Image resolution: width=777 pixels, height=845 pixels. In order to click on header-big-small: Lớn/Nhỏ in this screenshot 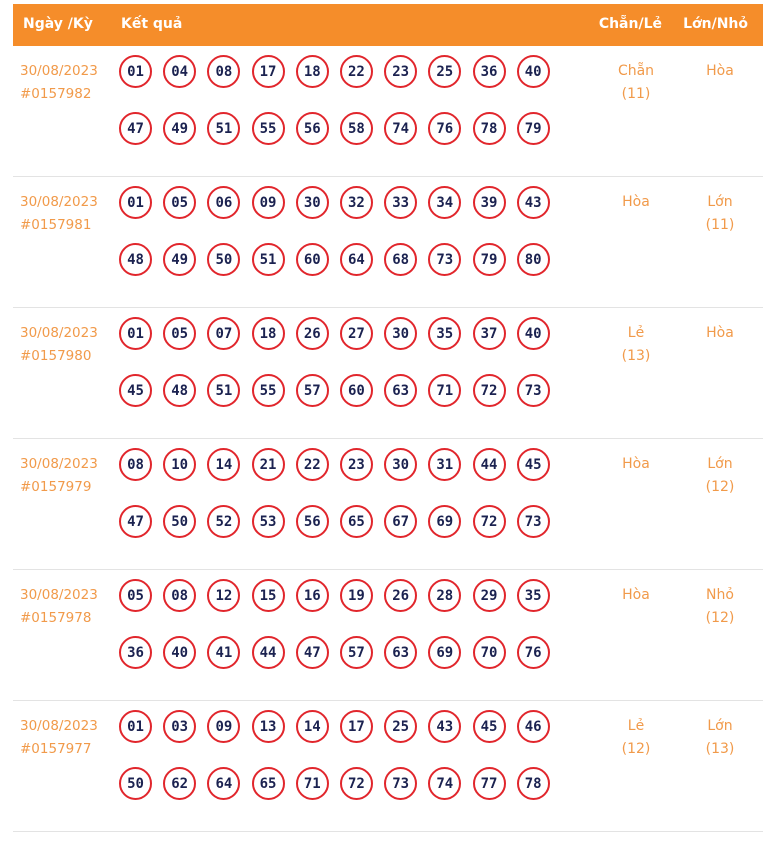, I will do `click(715, 24)`.